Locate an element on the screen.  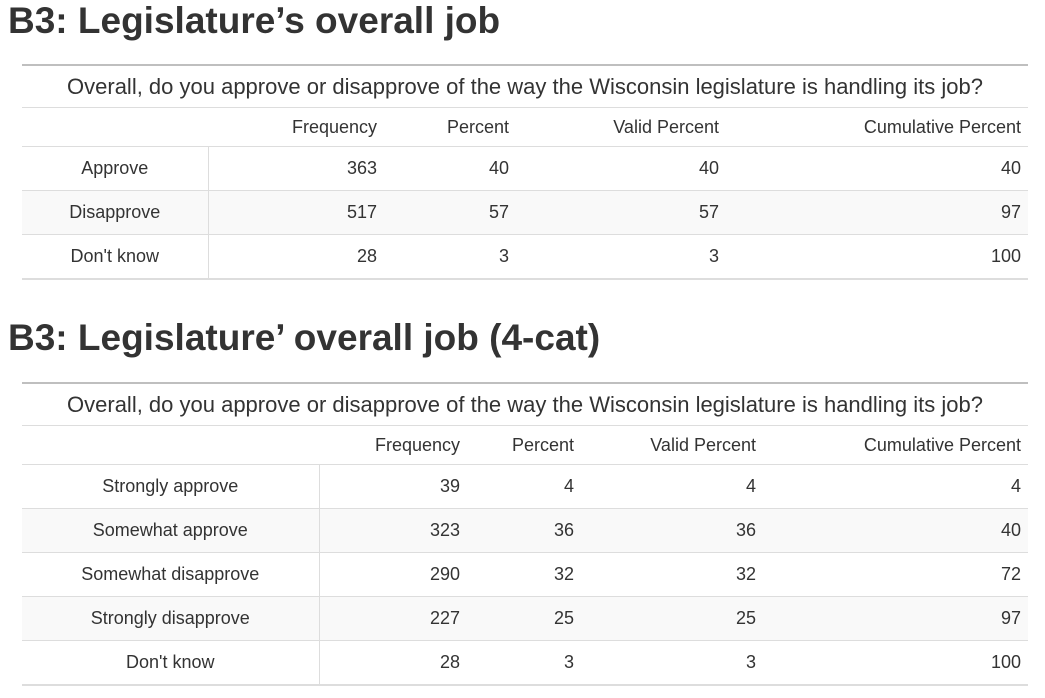
valid-percent-cell: 40 is located at coordinates (621, 168).